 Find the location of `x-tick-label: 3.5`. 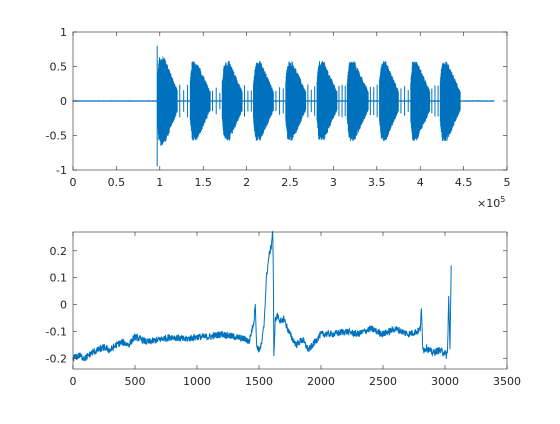

x-tick-label: 3.5 is located at coordinates (377, 182).